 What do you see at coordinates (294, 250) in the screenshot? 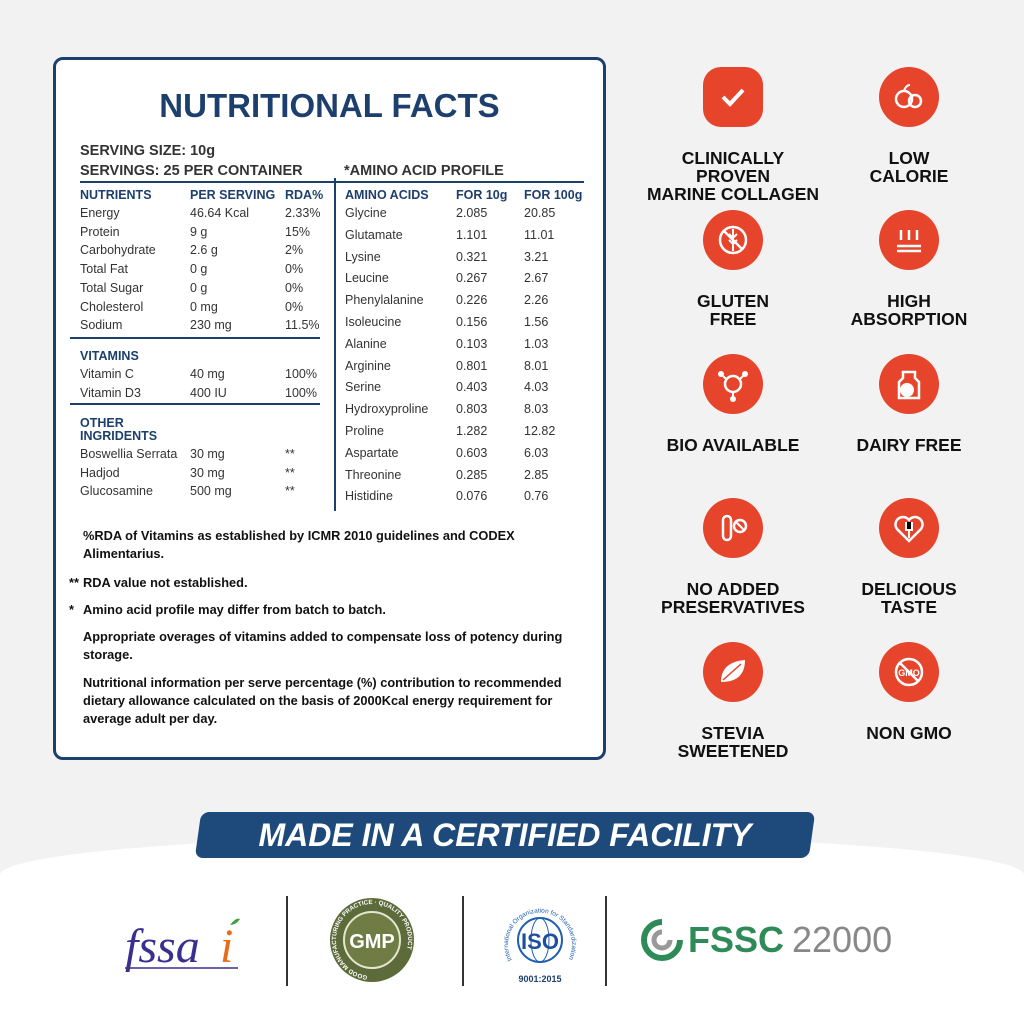
I see `cell: 2%` at bounding box center [294, 250].